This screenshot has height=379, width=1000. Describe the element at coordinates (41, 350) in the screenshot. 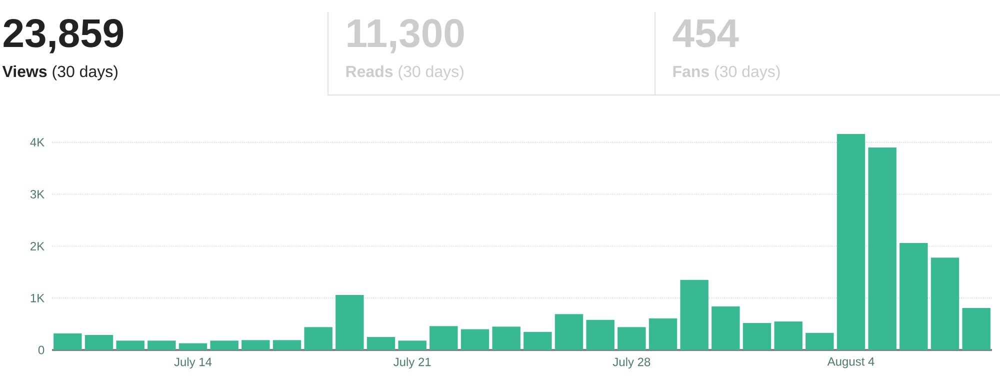

I see `y-tick-label: 0` at that location.